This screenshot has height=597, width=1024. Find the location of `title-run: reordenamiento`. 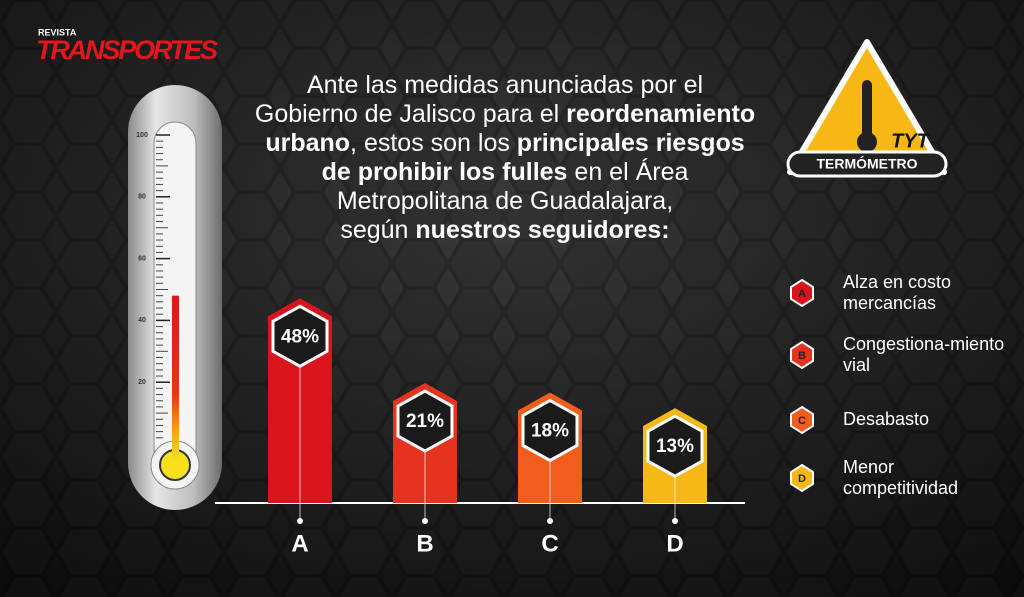

title-run: reordenamiento is located at coordinates (660, 114).